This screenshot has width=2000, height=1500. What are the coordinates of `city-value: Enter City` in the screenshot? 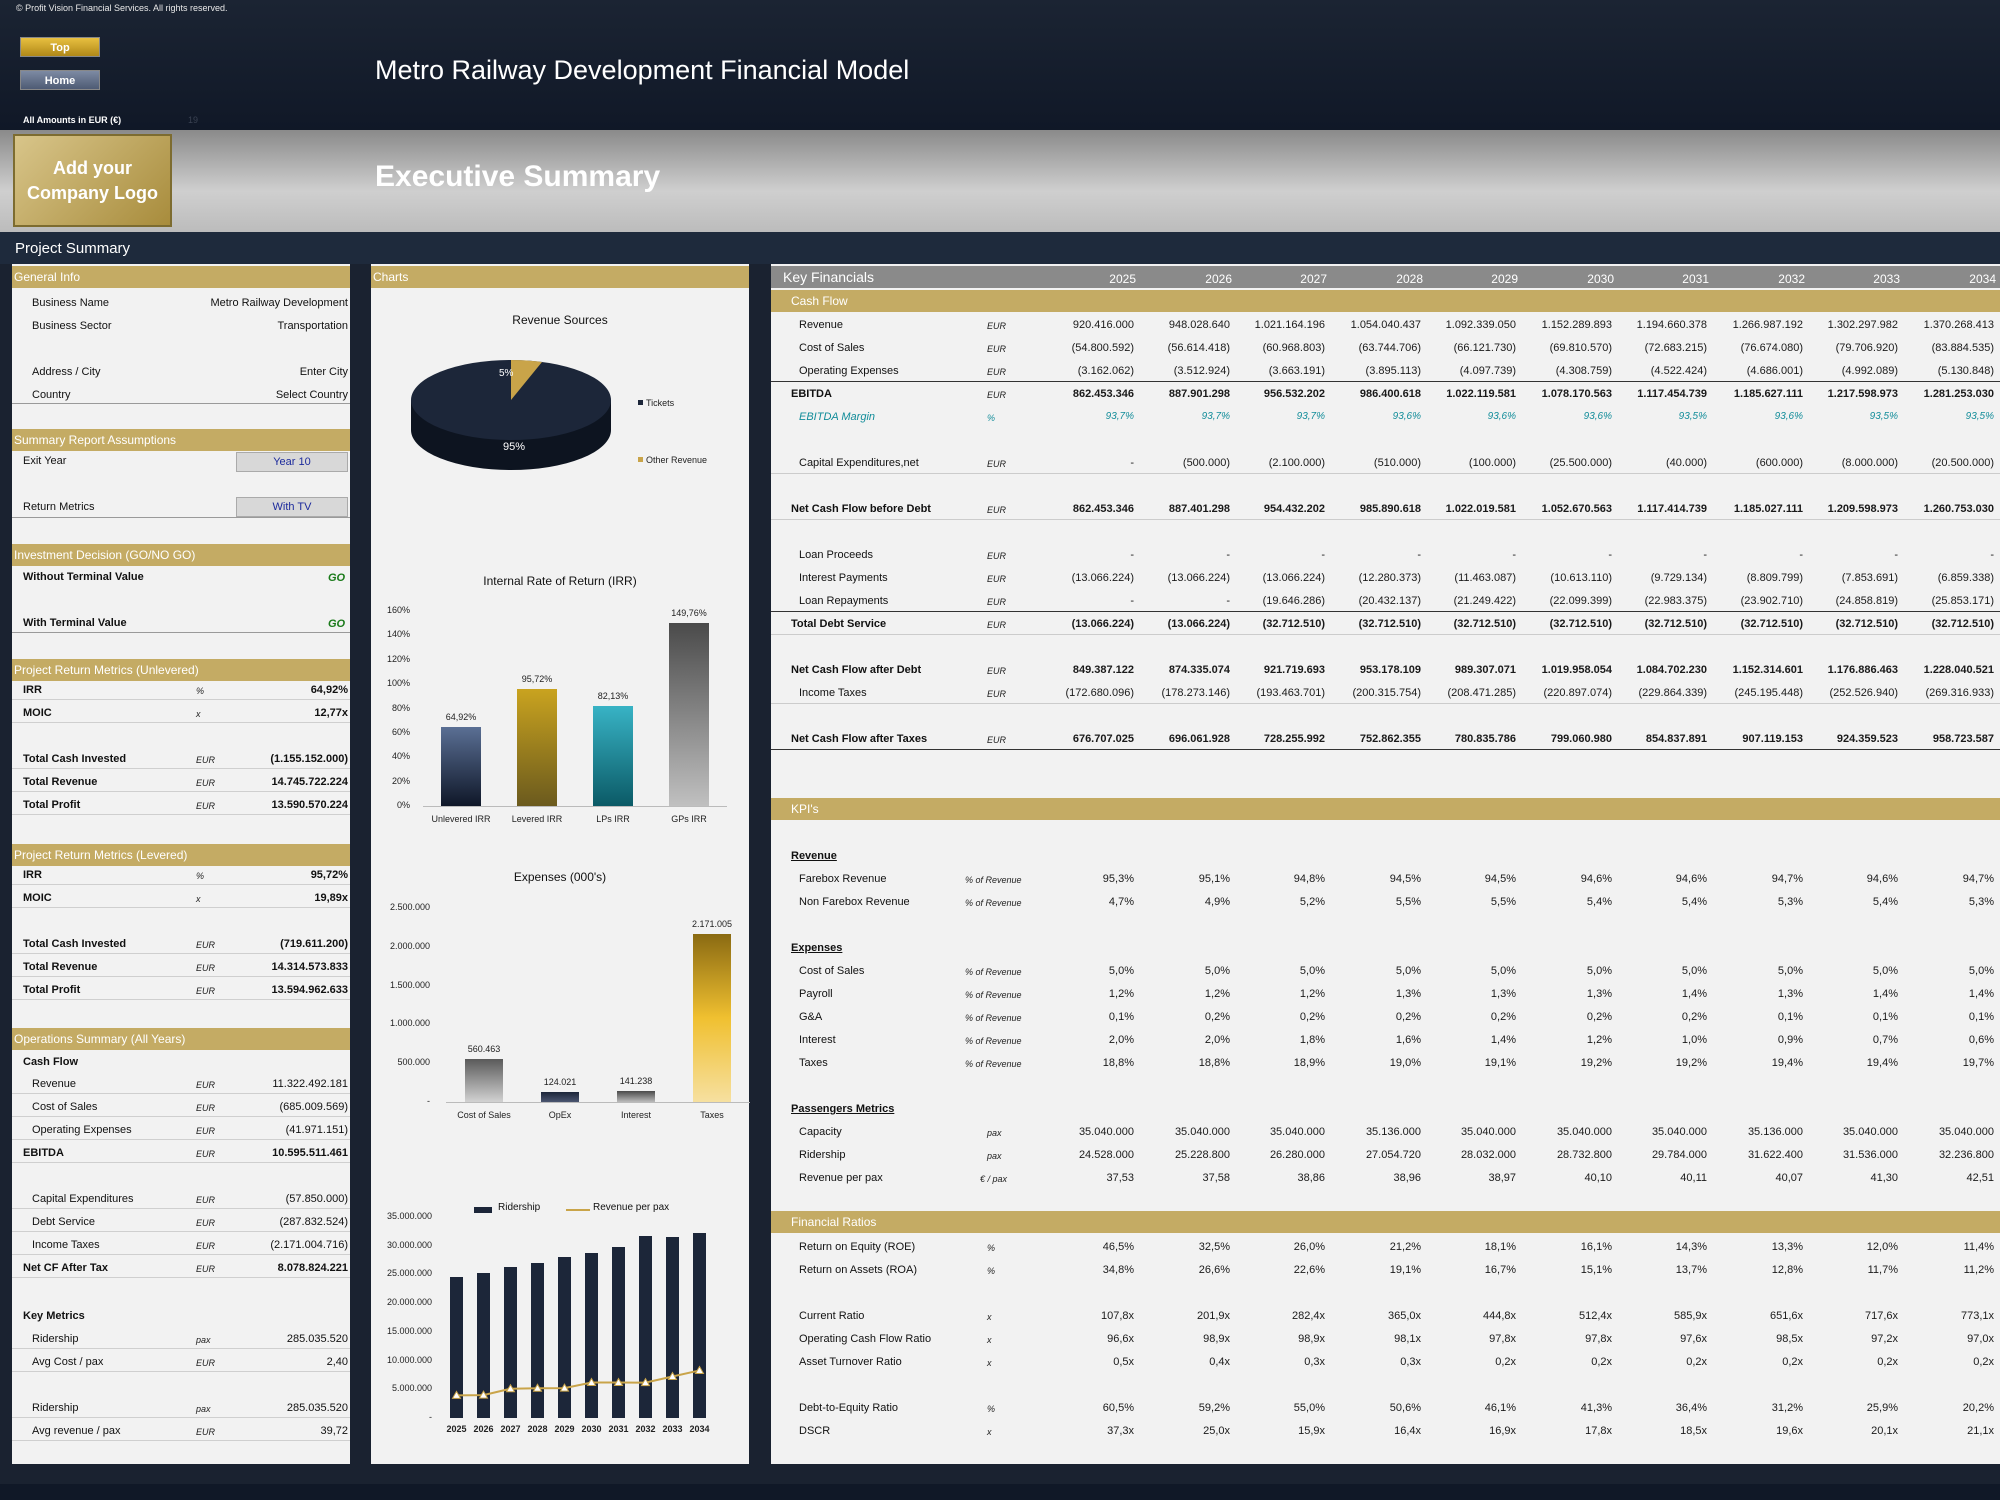 It's located at (323, 372).